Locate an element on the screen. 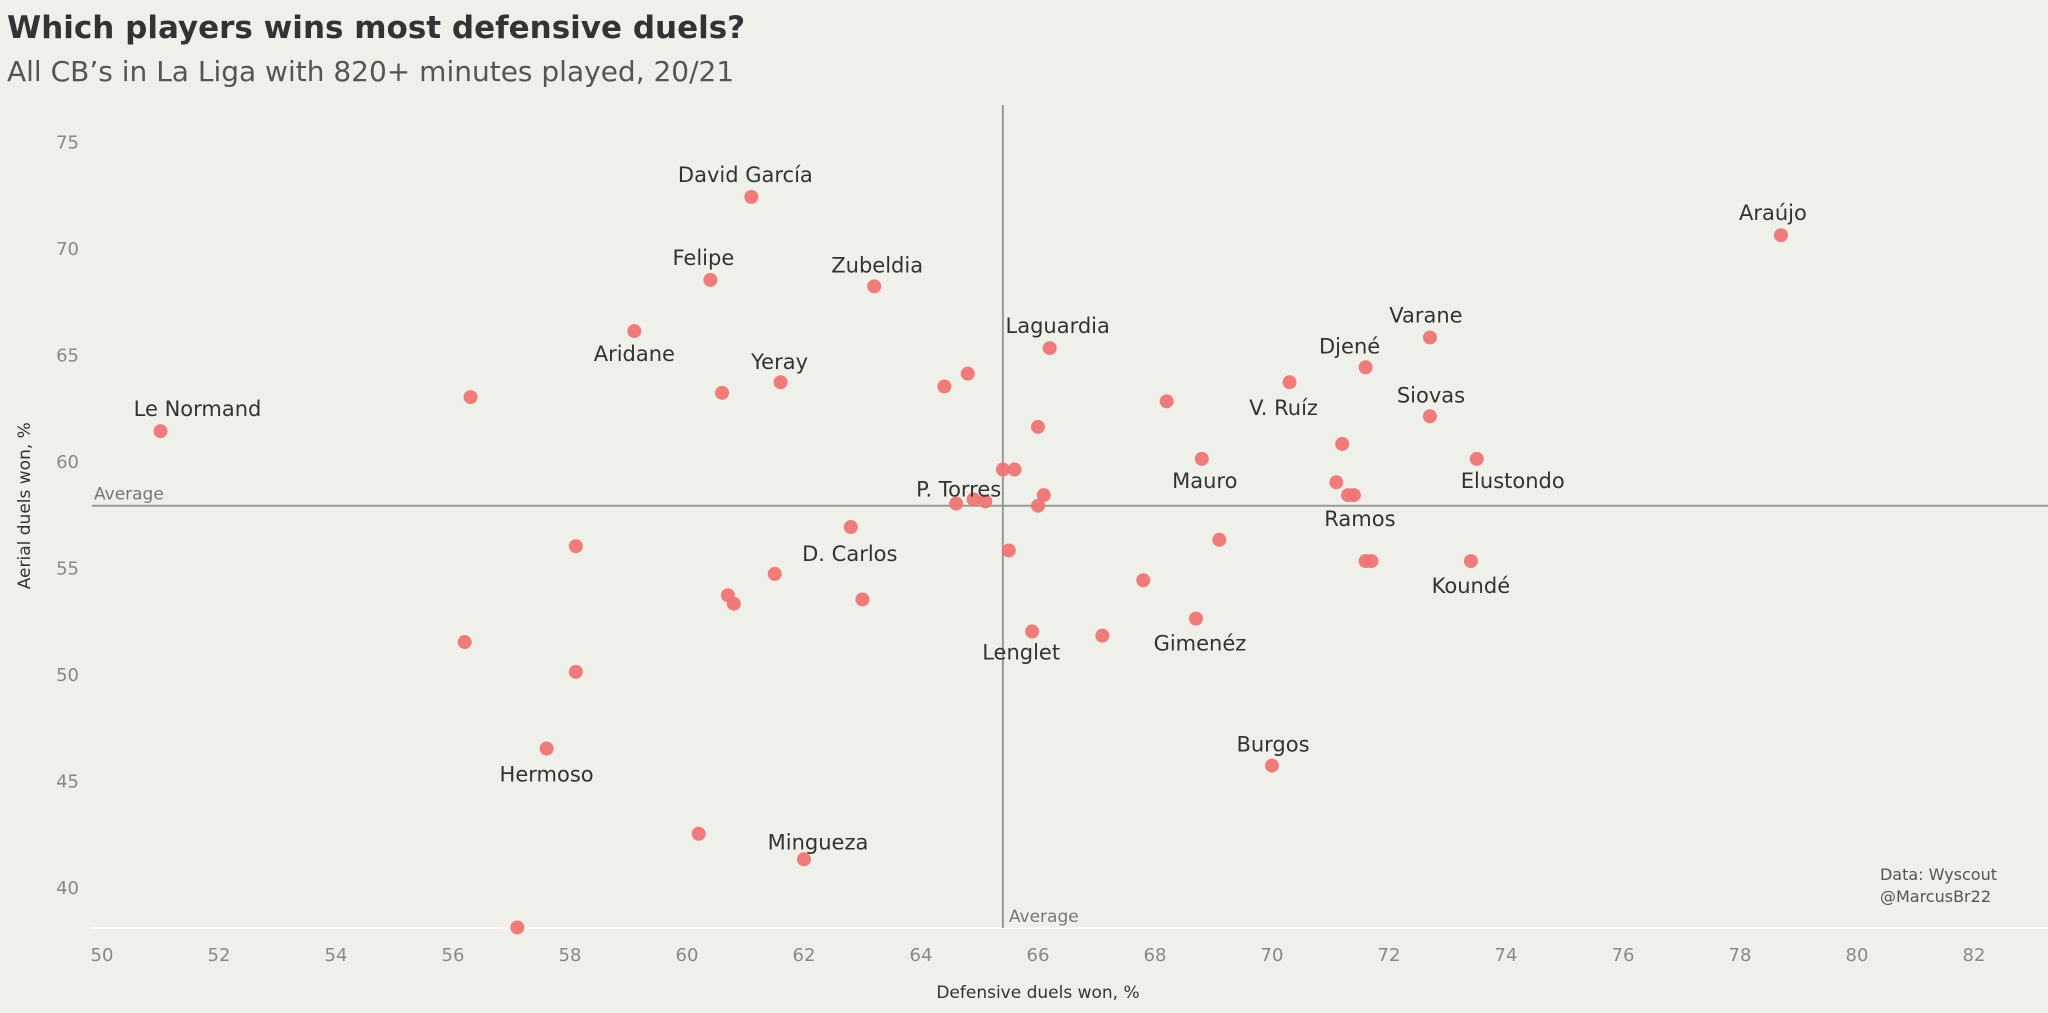  x-tick-label: 64 is located at coordinates (921, 955).